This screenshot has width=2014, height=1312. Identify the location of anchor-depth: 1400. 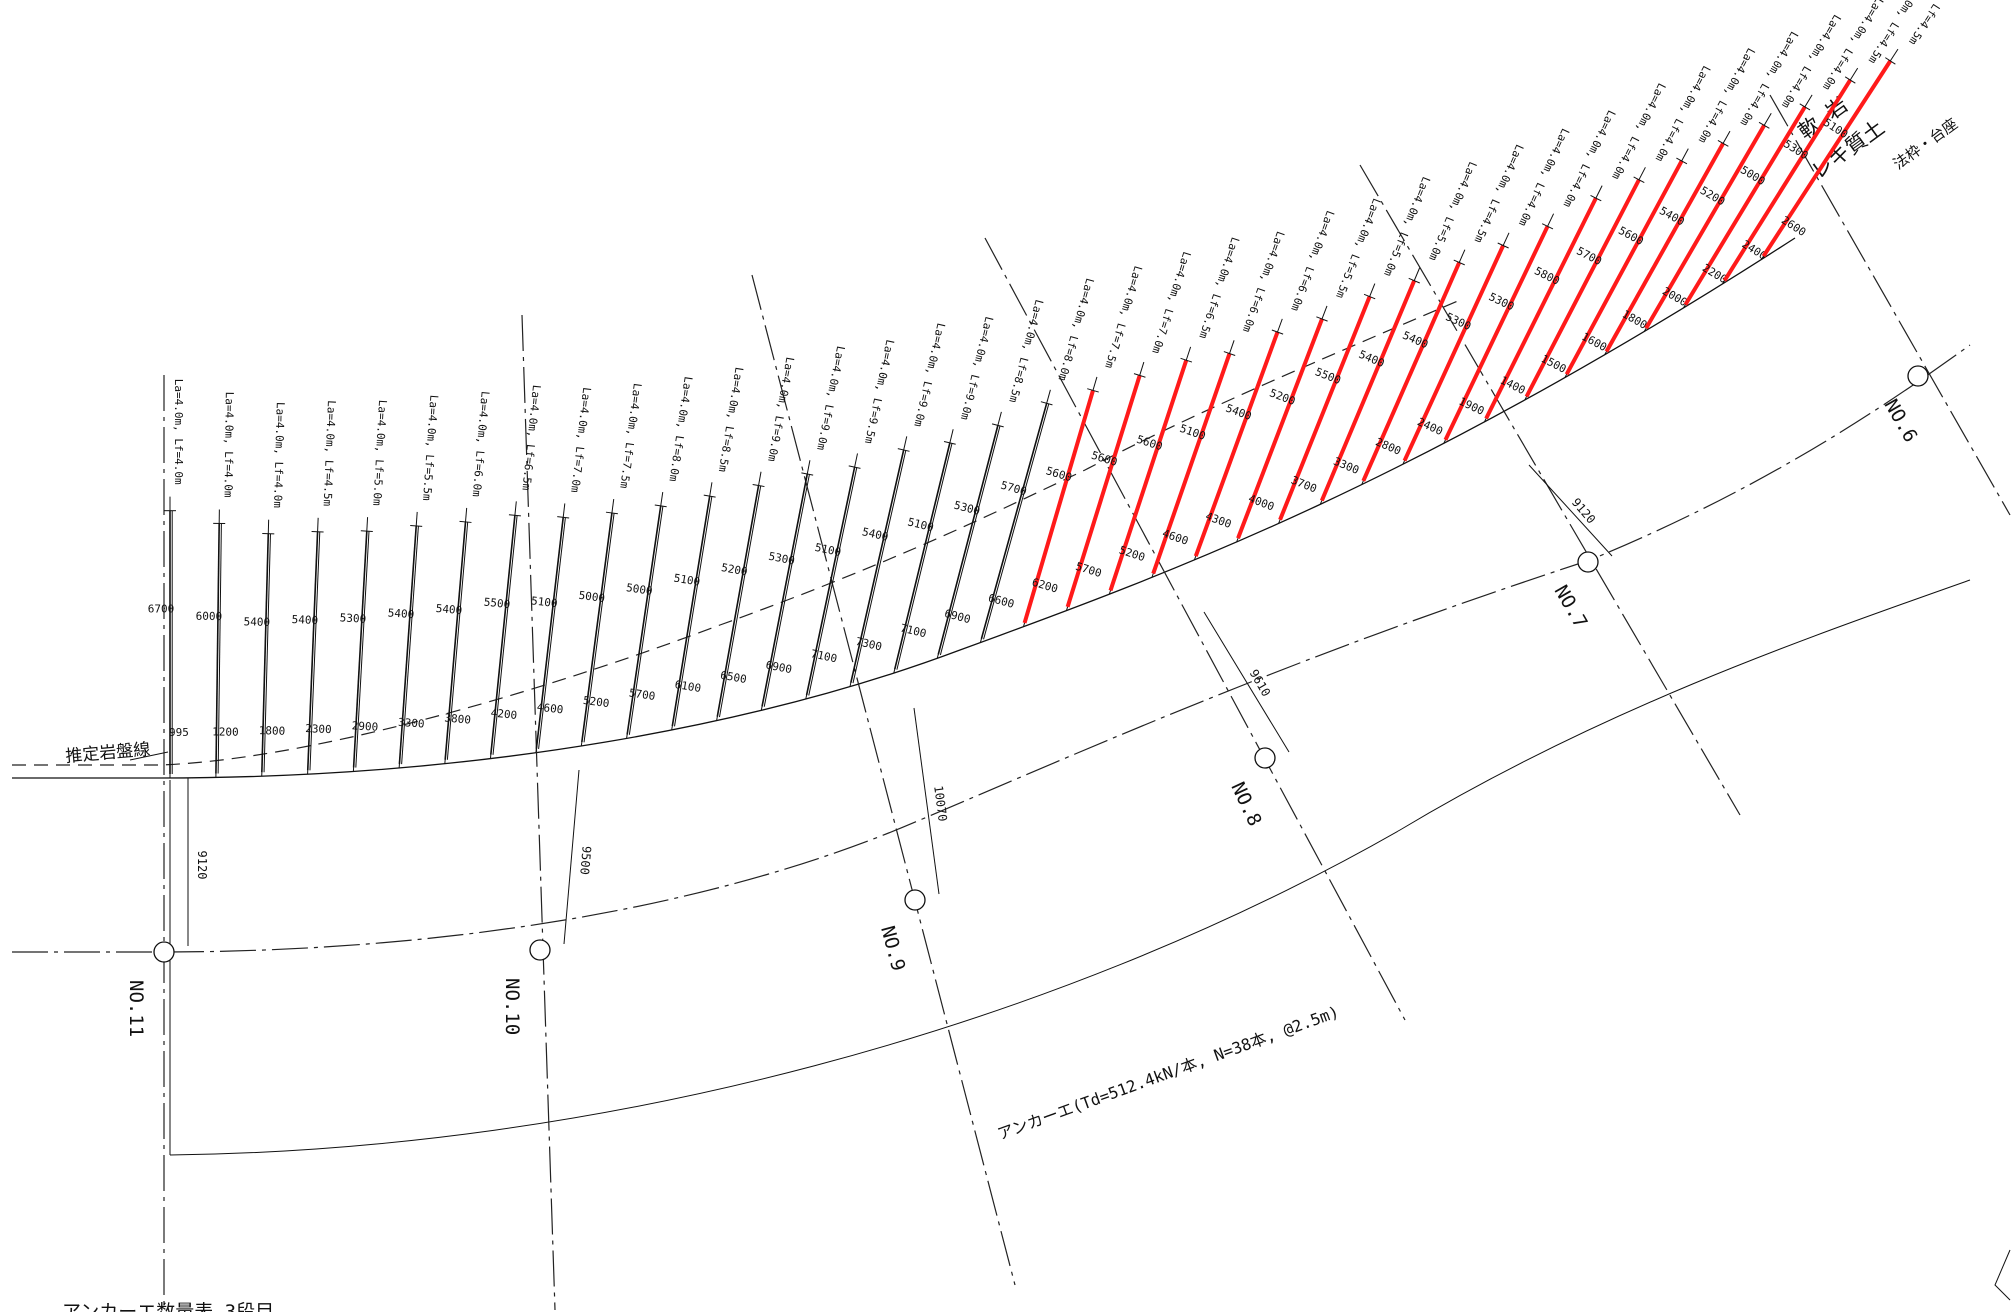
(1513, 385).